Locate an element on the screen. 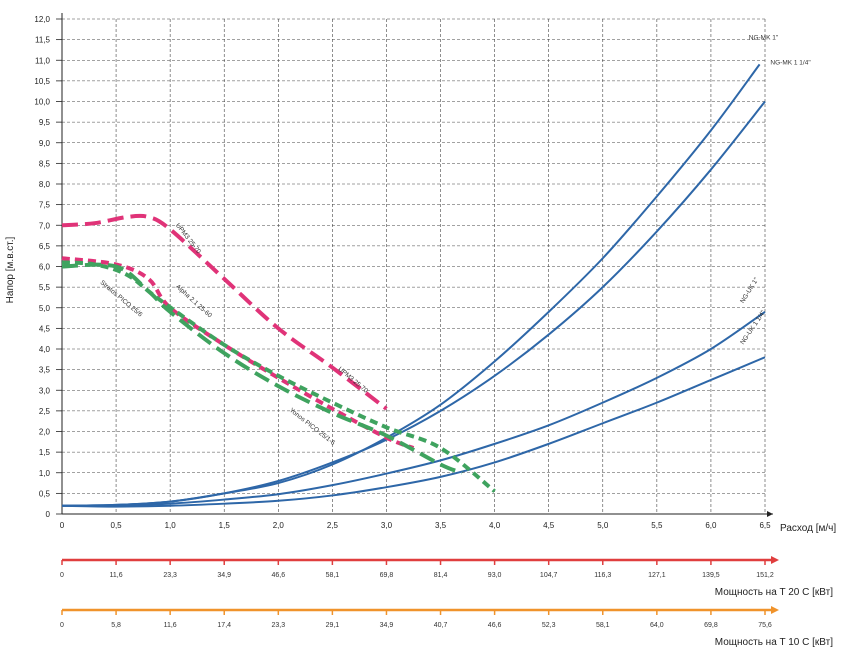  y-tick-label: 4,5 is located at coordinates (45, 328).